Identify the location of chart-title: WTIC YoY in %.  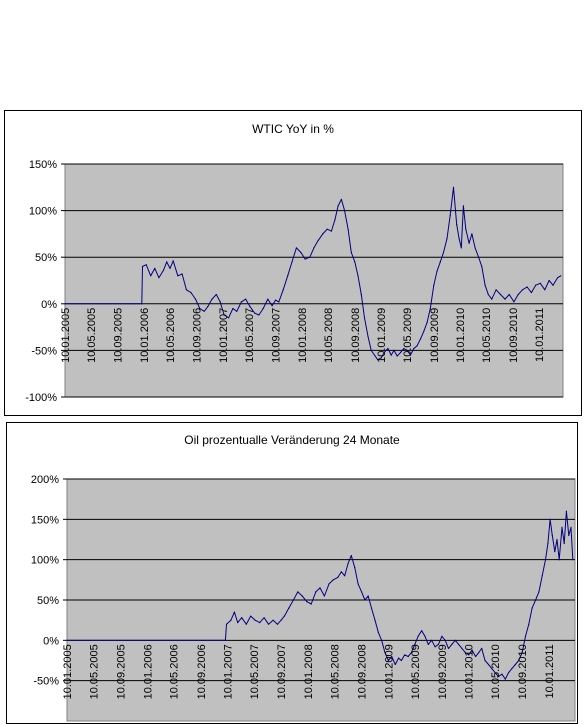
(293, 129).